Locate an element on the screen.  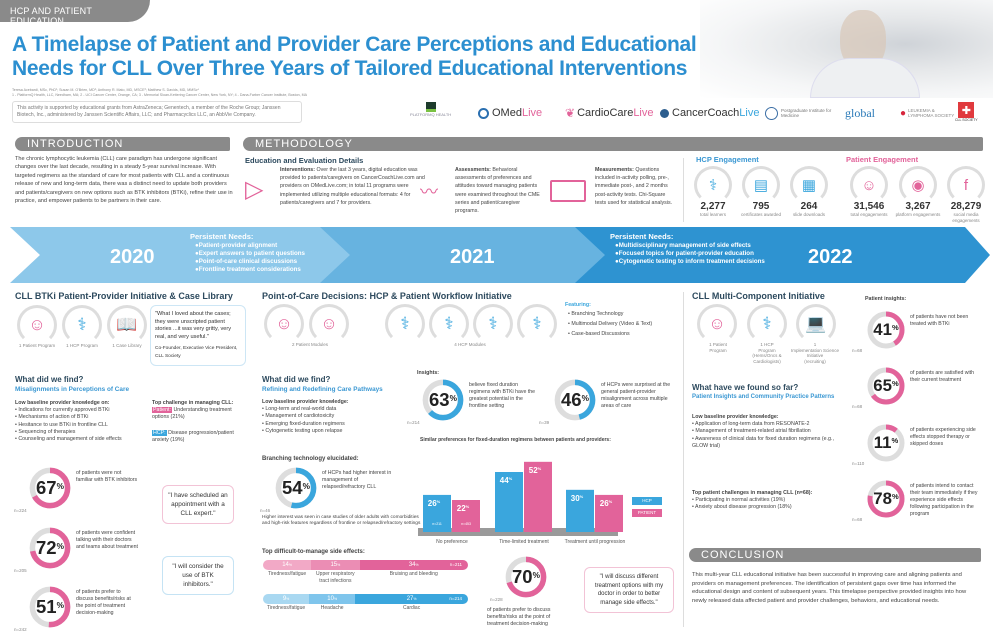
donut-percent: 67% is located at coordinates (50, 488).